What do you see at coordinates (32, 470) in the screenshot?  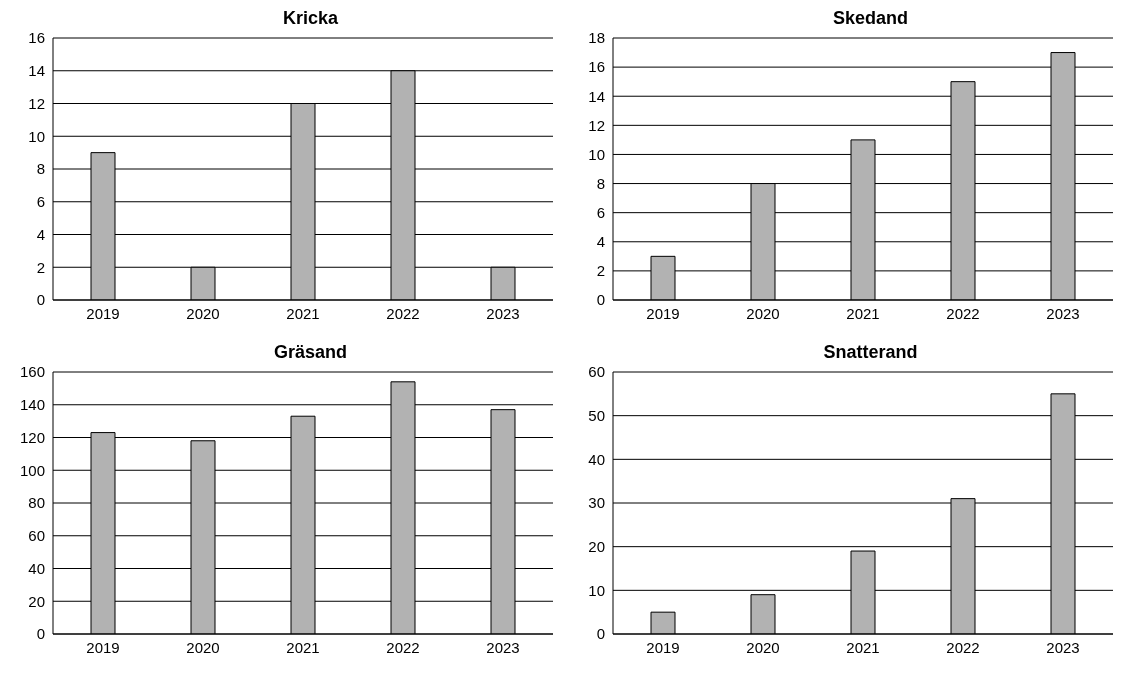 I see `y-tick-label: 100` at bounding box center [32, 470].